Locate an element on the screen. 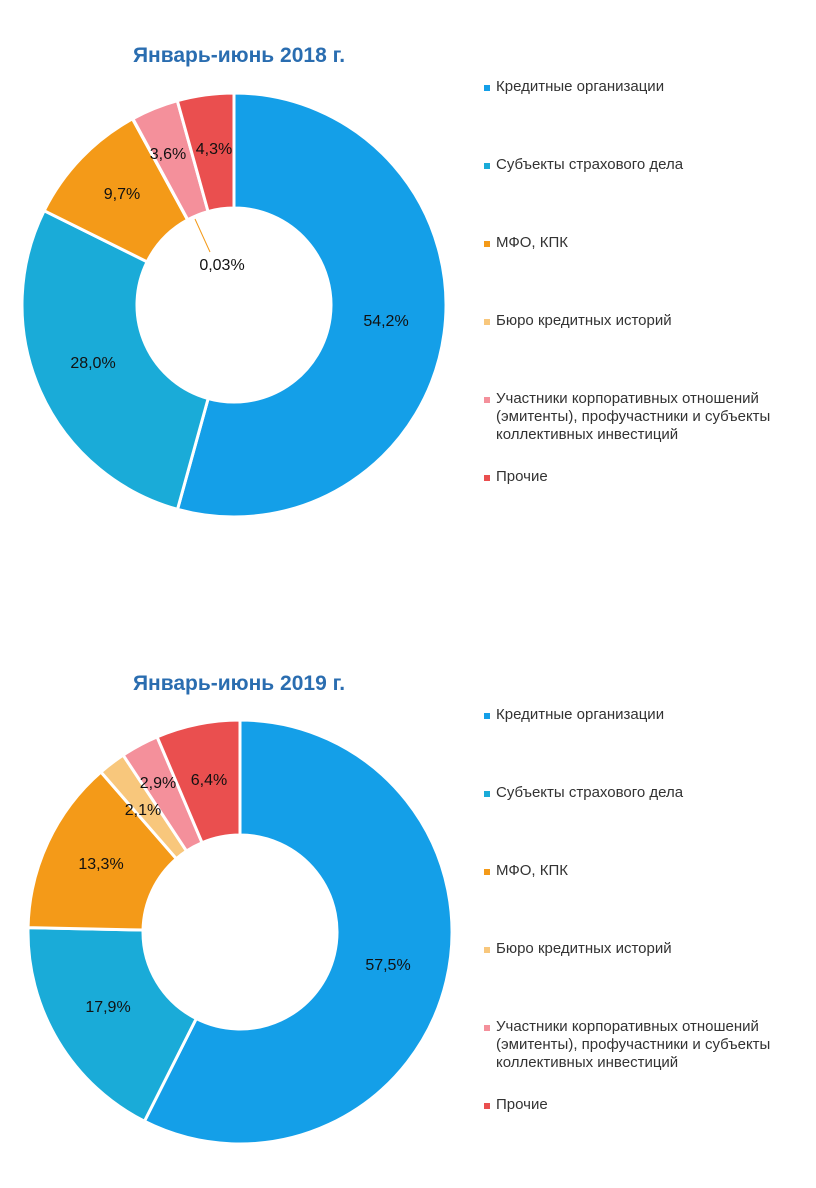 Image resolution: width=816 pixels, height=1188 pixels. leader-line is located at coordinates (202, 235).